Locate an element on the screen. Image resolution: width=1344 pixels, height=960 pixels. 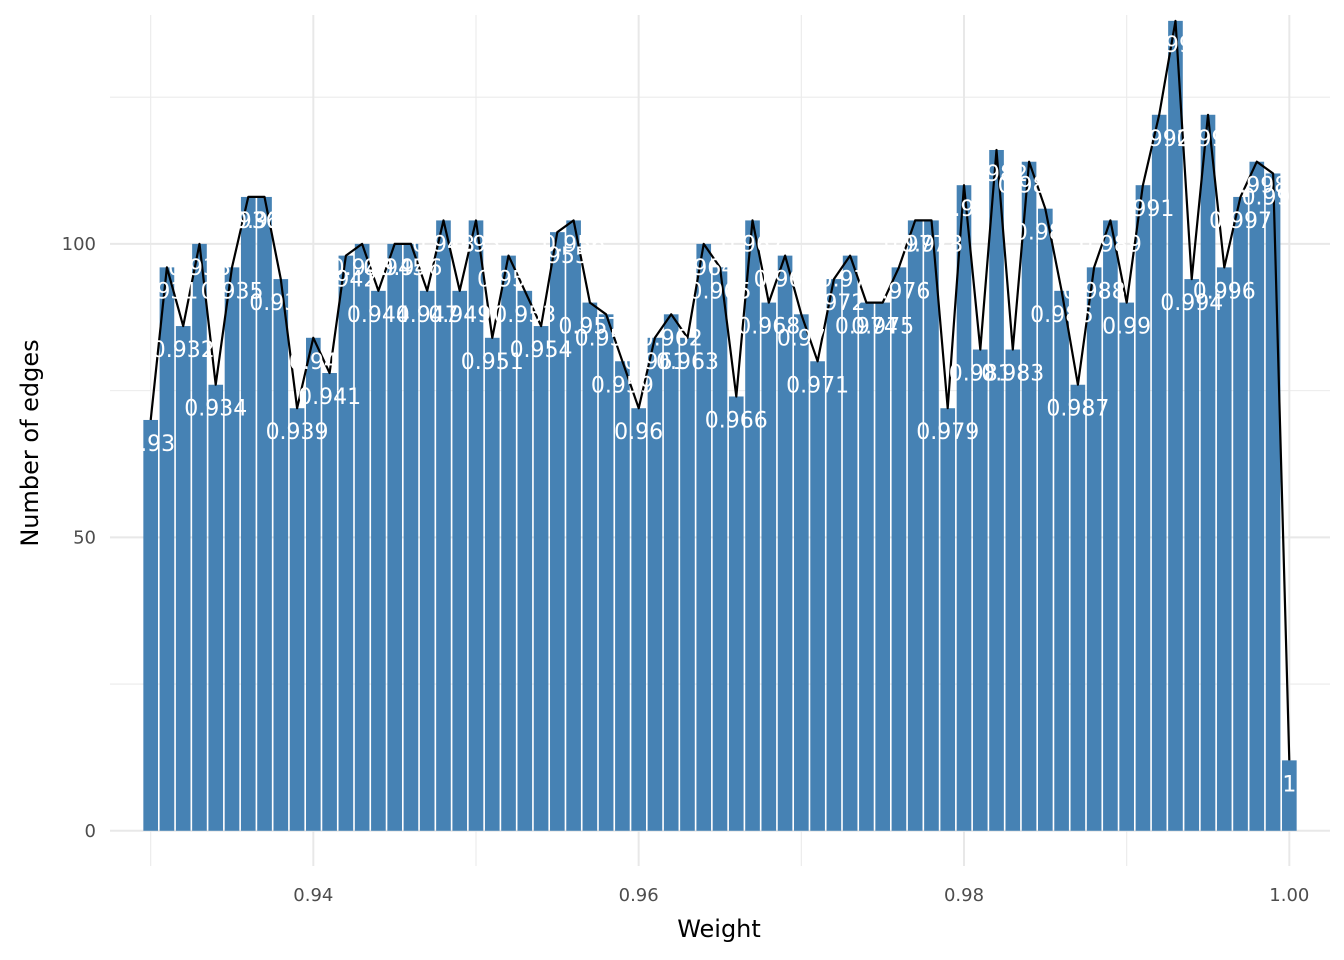
bar-label: 0.932 is located at coordinates (183, 350).